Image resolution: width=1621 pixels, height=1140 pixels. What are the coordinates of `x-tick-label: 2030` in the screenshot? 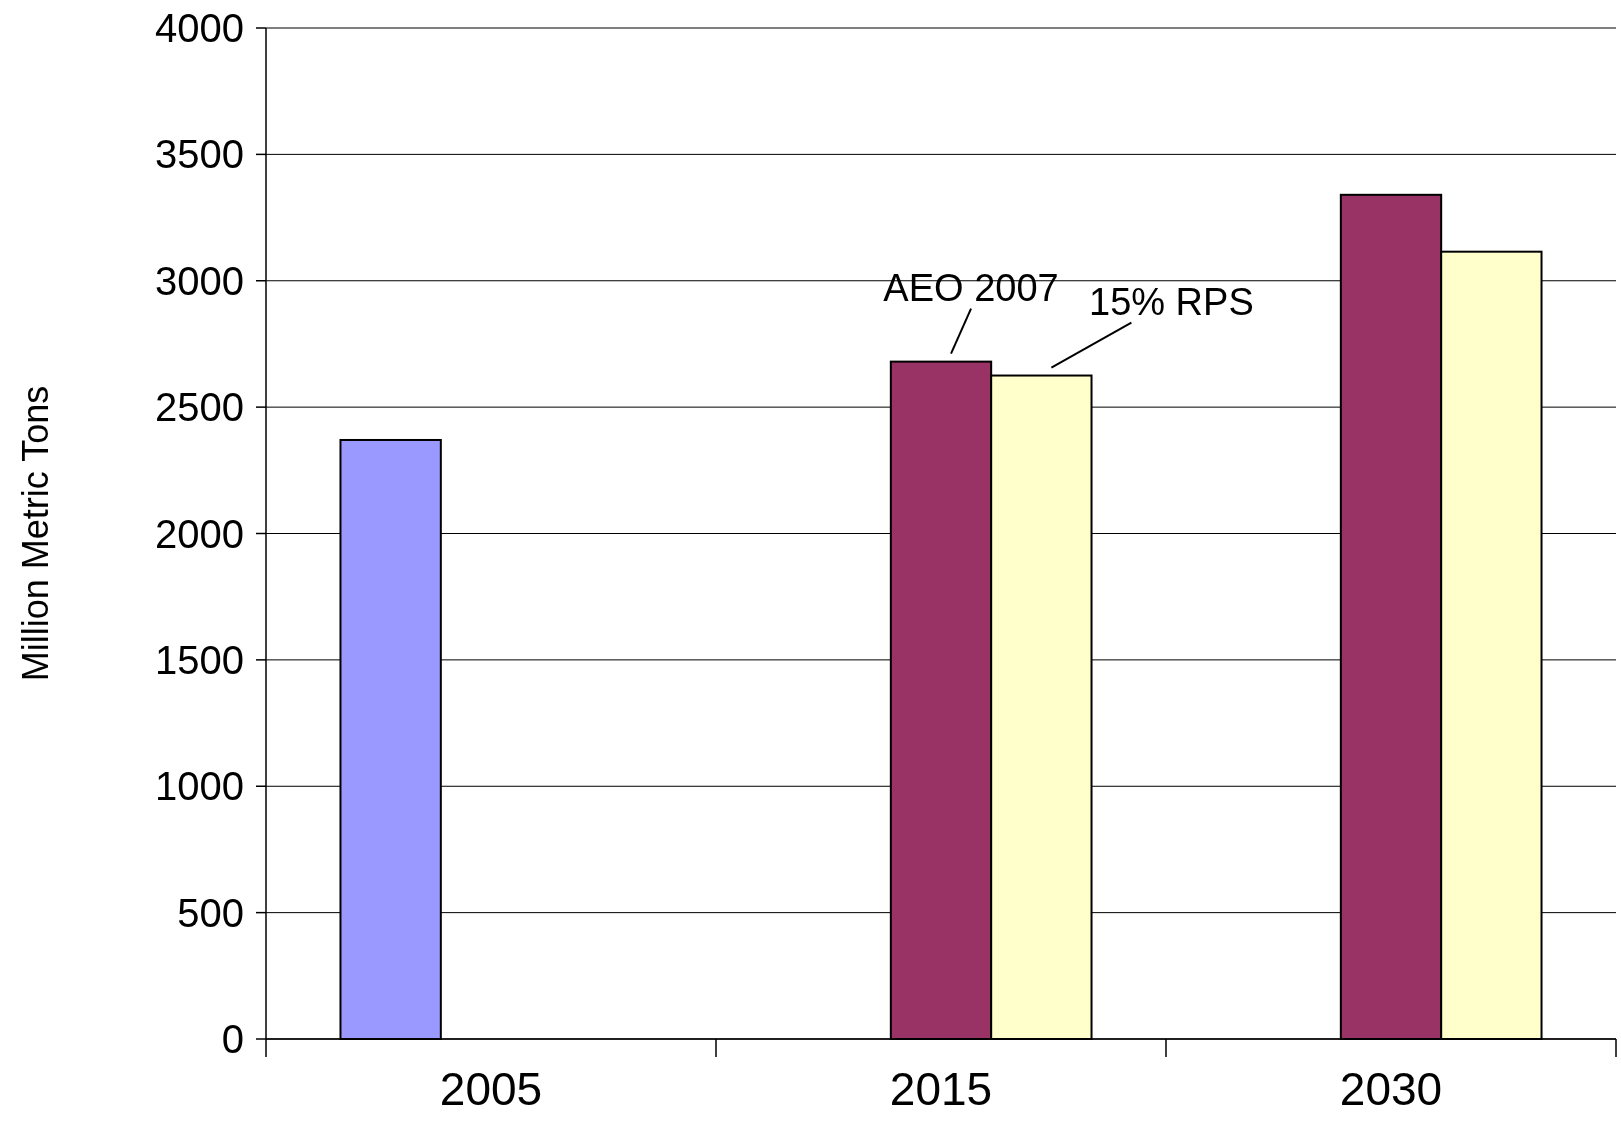 It's located at (1391, 1089).